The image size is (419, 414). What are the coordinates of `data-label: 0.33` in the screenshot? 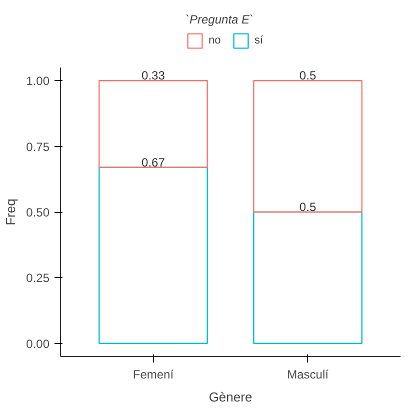 It's located at (154, 75).